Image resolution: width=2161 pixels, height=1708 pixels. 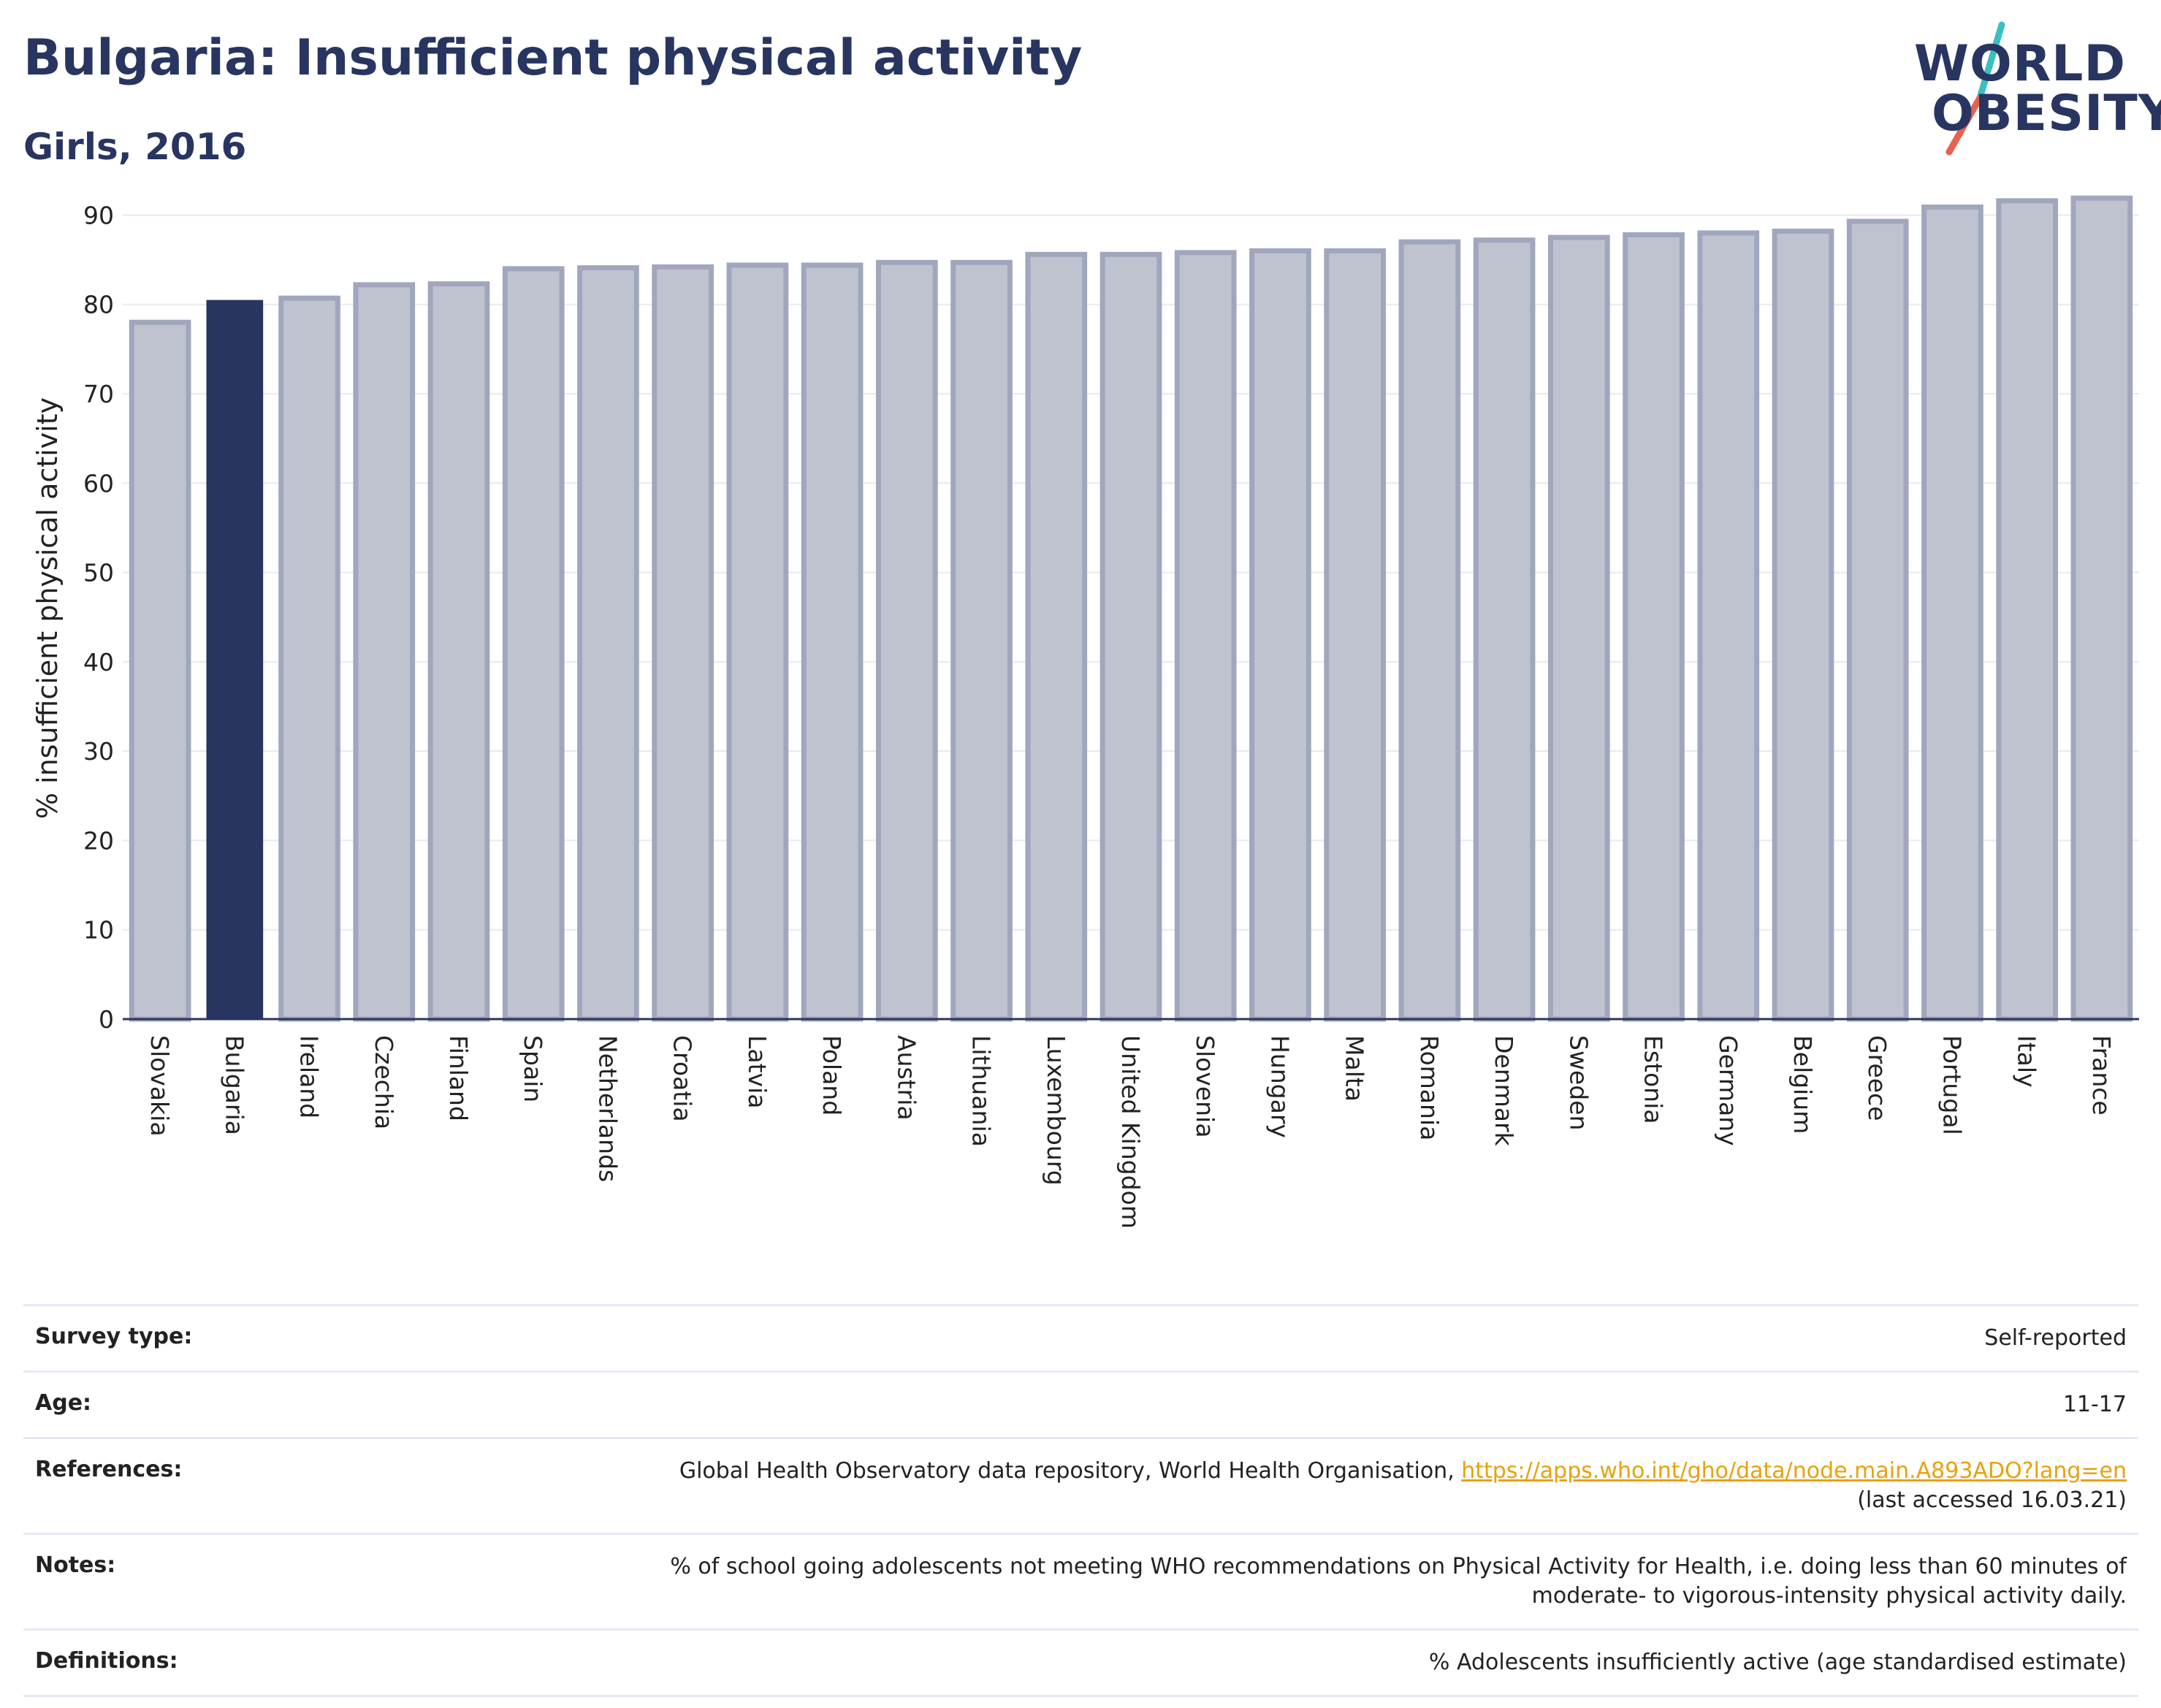 What do you see at coordinates (2101, 608) in the screenshot?
I see `bar-france` at bounding box center [2101, 608].